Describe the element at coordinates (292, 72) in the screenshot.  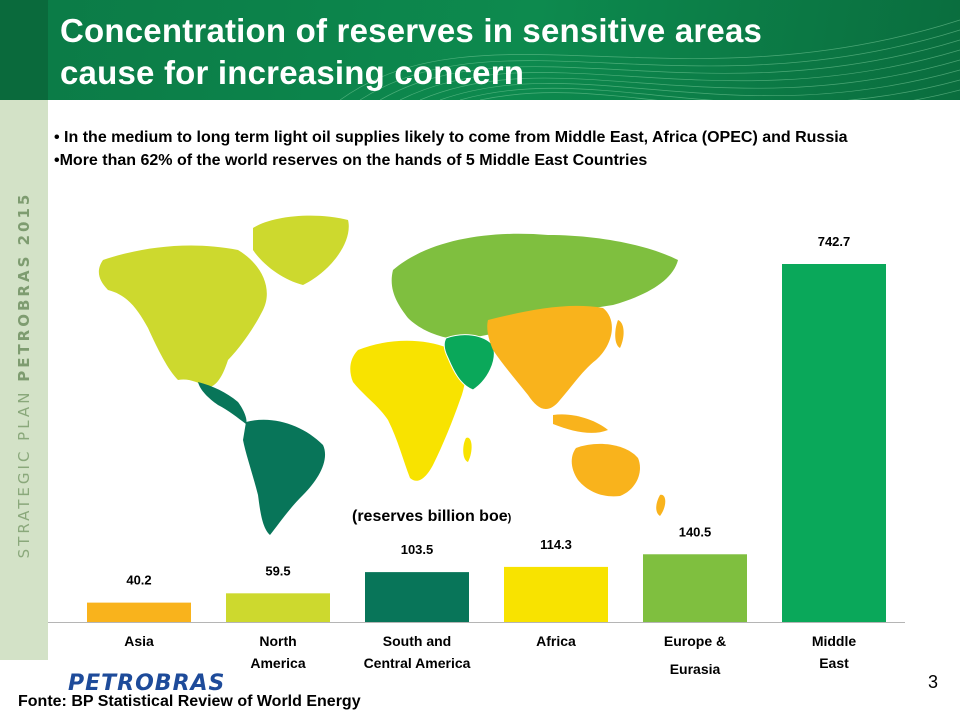
I see `title-line-2: cause for increasing concern` at that location.